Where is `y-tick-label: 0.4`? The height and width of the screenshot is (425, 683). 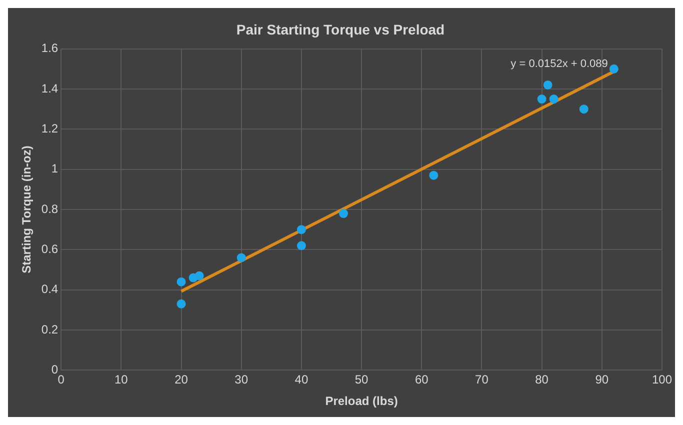 y-tick-label: 0.4 is located at coordinates (49, 289).